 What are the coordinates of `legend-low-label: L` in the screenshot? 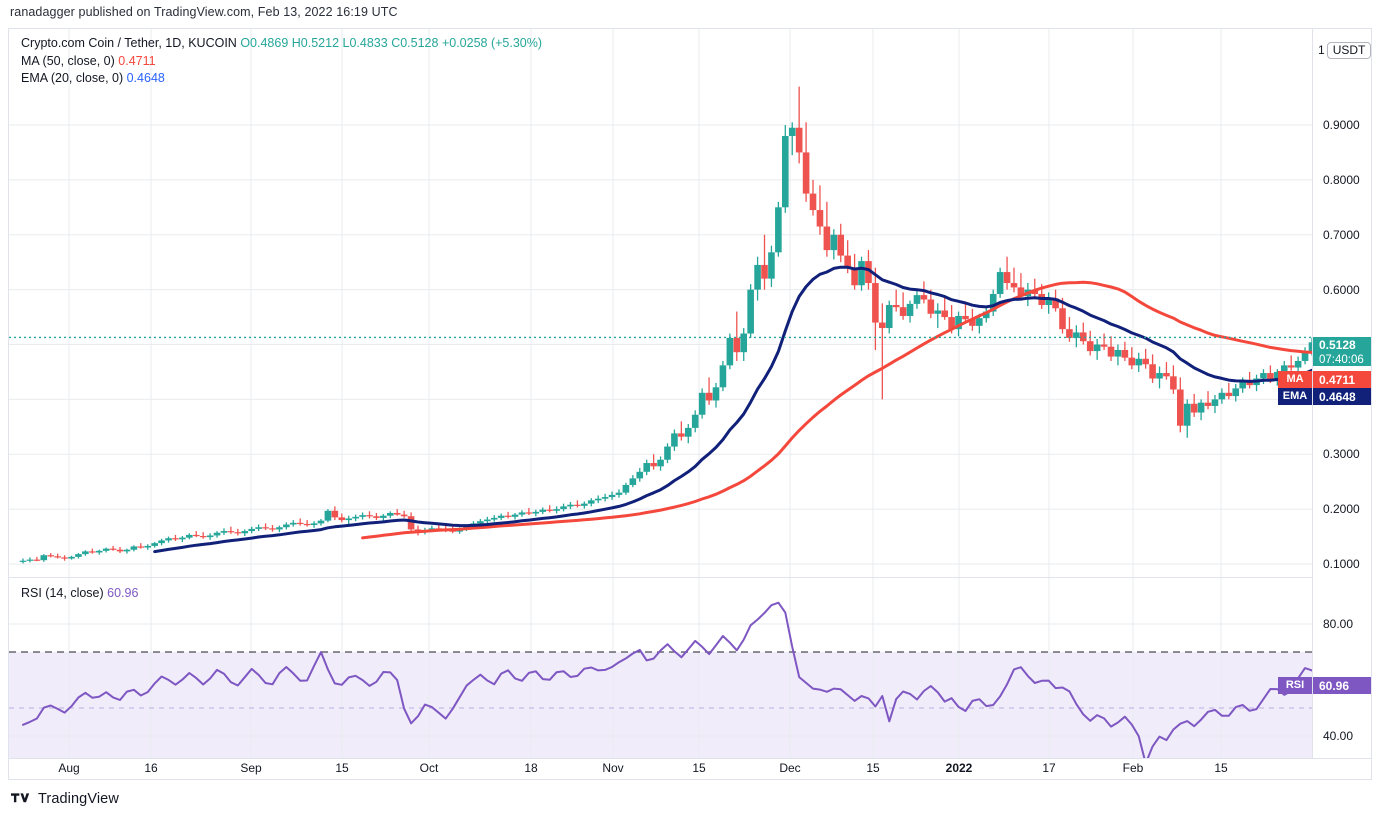 It's located at (346, 43).